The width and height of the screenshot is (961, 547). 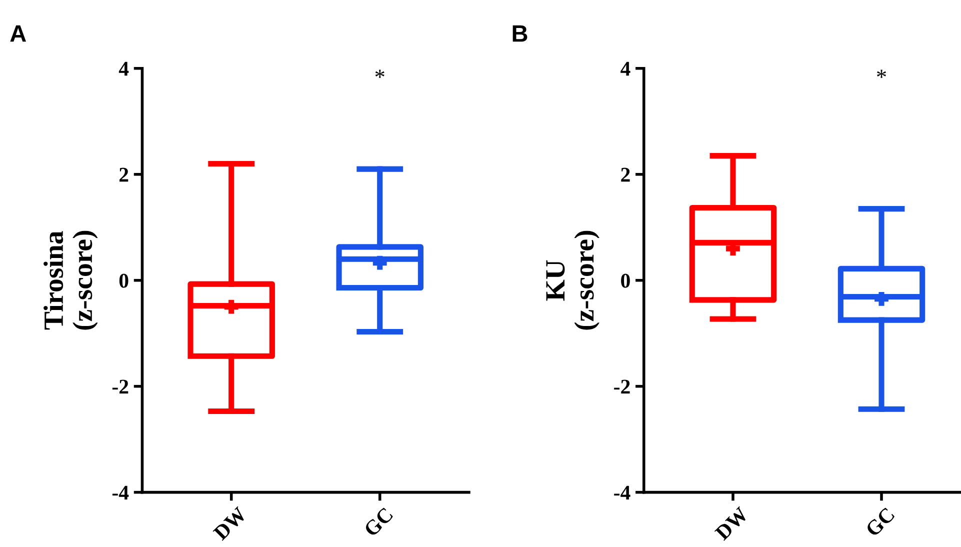 What do you see at coordinates (18, 33) in the screenshot?
I see `chart-title: A` at bounding box center [18, 33].